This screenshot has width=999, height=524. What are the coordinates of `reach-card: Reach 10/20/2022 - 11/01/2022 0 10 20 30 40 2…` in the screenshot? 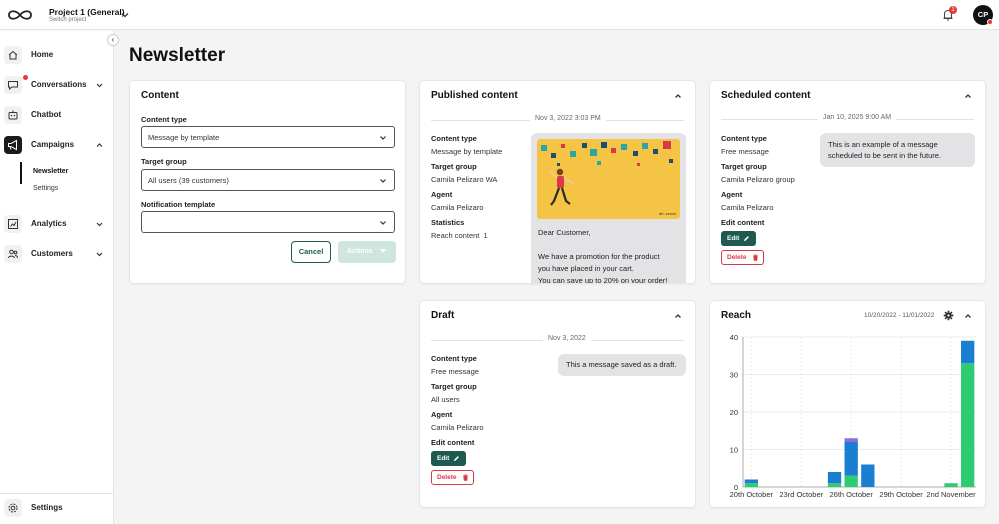 It's located at (847, 404).